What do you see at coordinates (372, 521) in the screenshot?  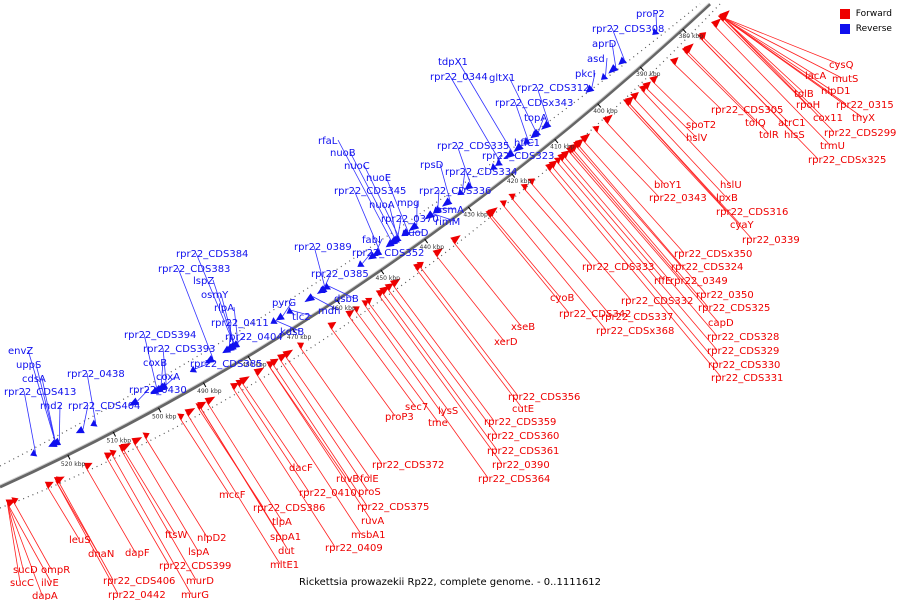 I see `forward-gene-label: ruvA` at bounding box center [372, 521].